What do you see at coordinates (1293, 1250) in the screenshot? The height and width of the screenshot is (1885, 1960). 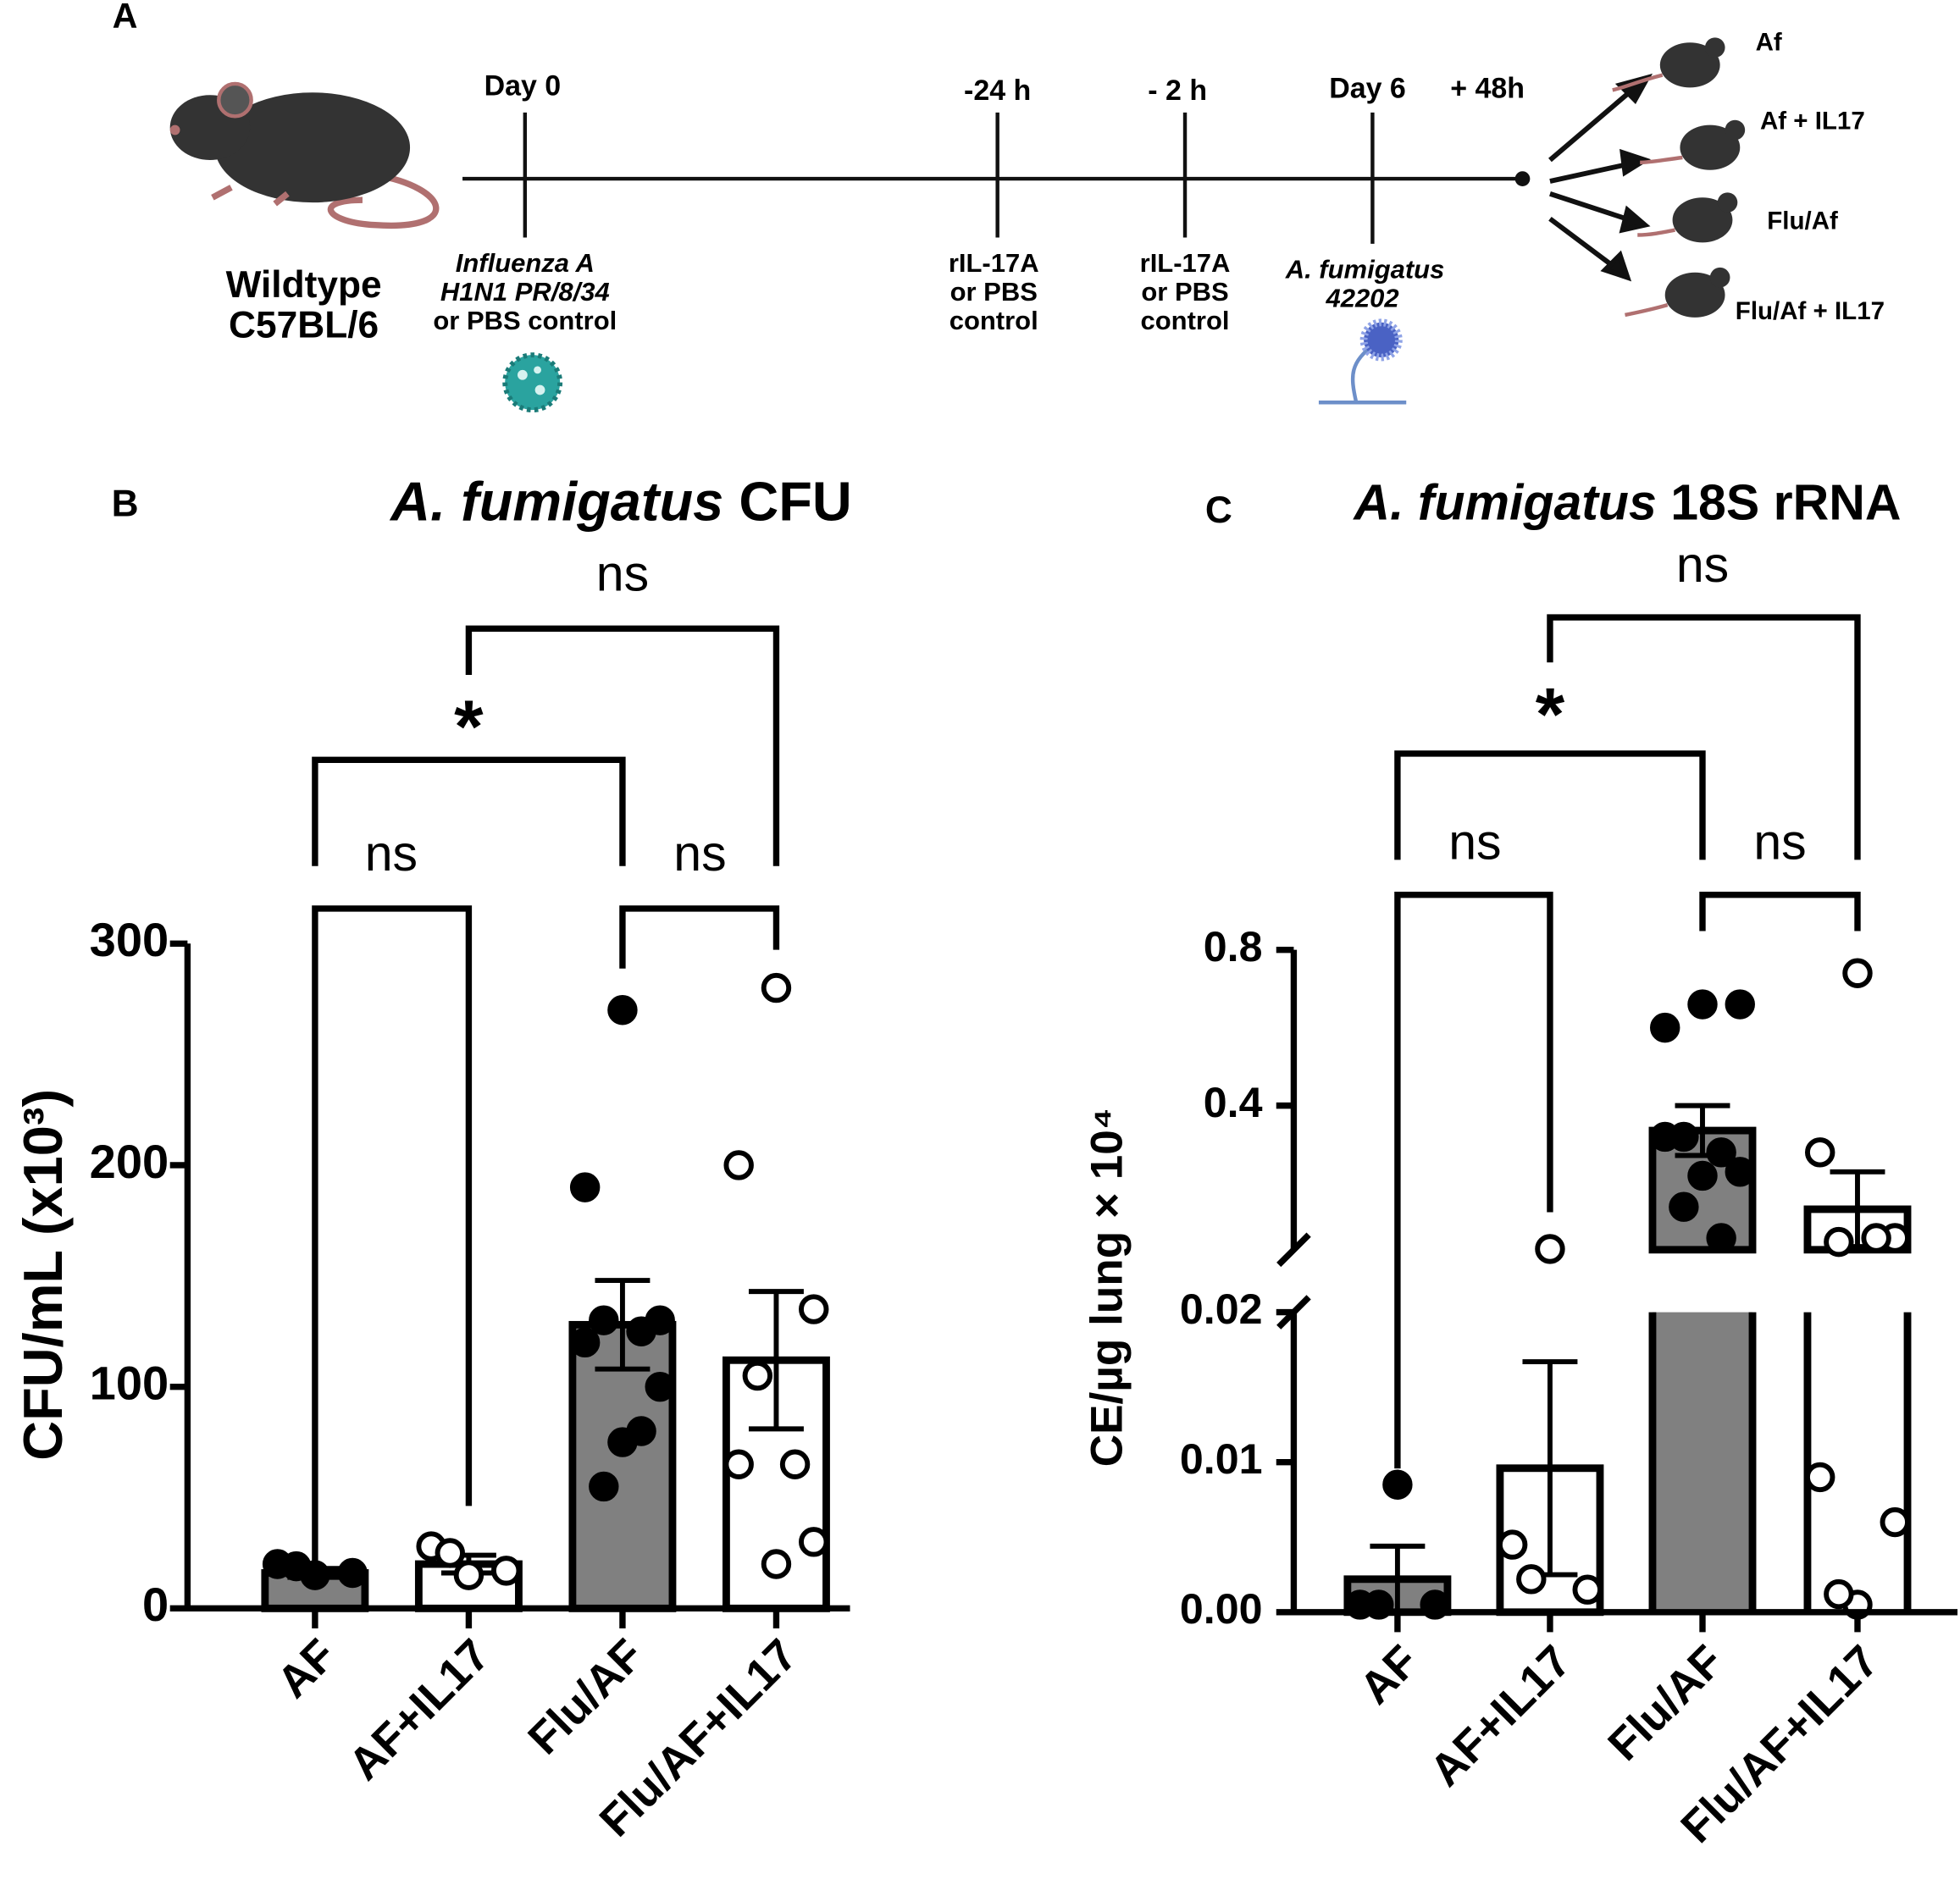 I see `axis-break` at bounding box center [1293, 1250].